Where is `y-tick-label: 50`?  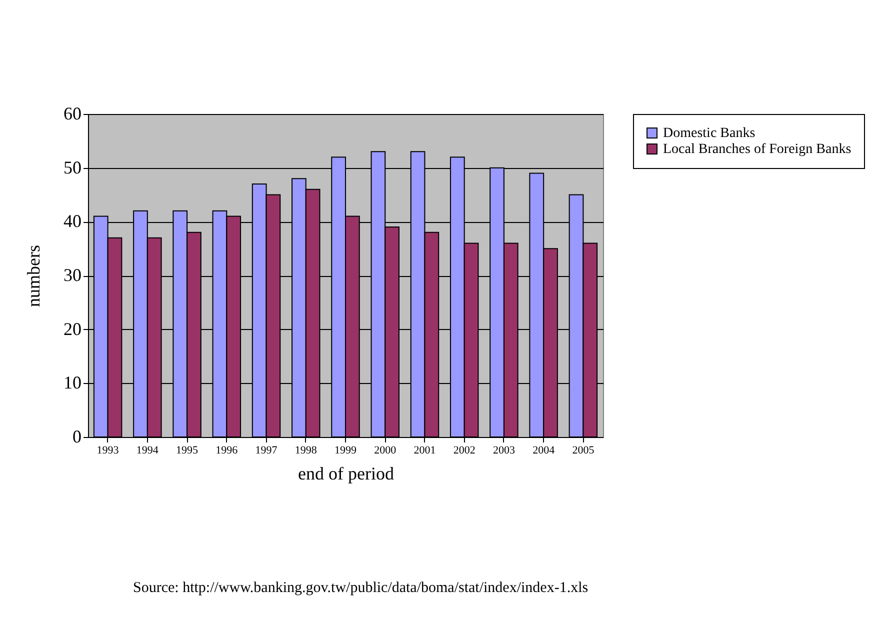 y-tick-label: 50 is located at coordinates (73, 167).